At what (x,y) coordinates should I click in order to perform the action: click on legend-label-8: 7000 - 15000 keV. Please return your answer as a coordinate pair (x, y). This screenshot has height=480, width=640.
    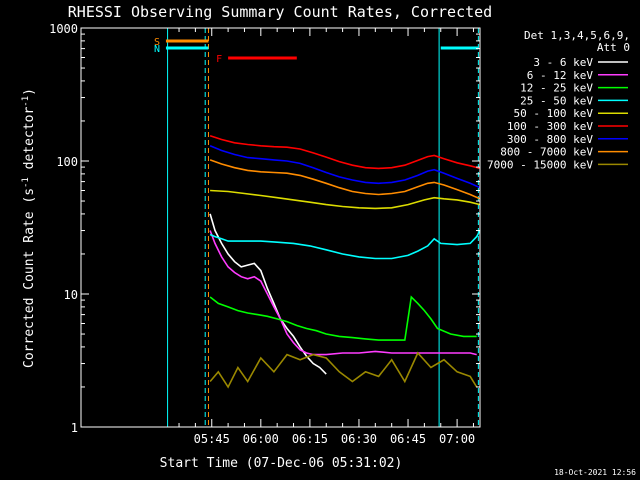
    Looking at the image, I should click on (540, 164).